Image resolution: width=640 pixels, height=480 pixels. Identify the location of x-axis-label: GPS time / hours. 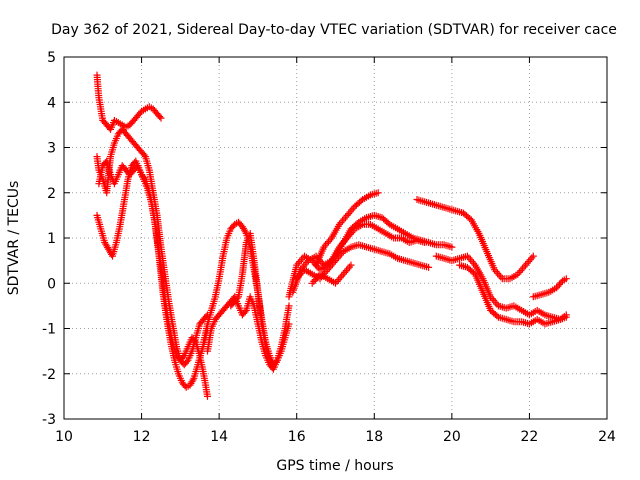
(334, 466).